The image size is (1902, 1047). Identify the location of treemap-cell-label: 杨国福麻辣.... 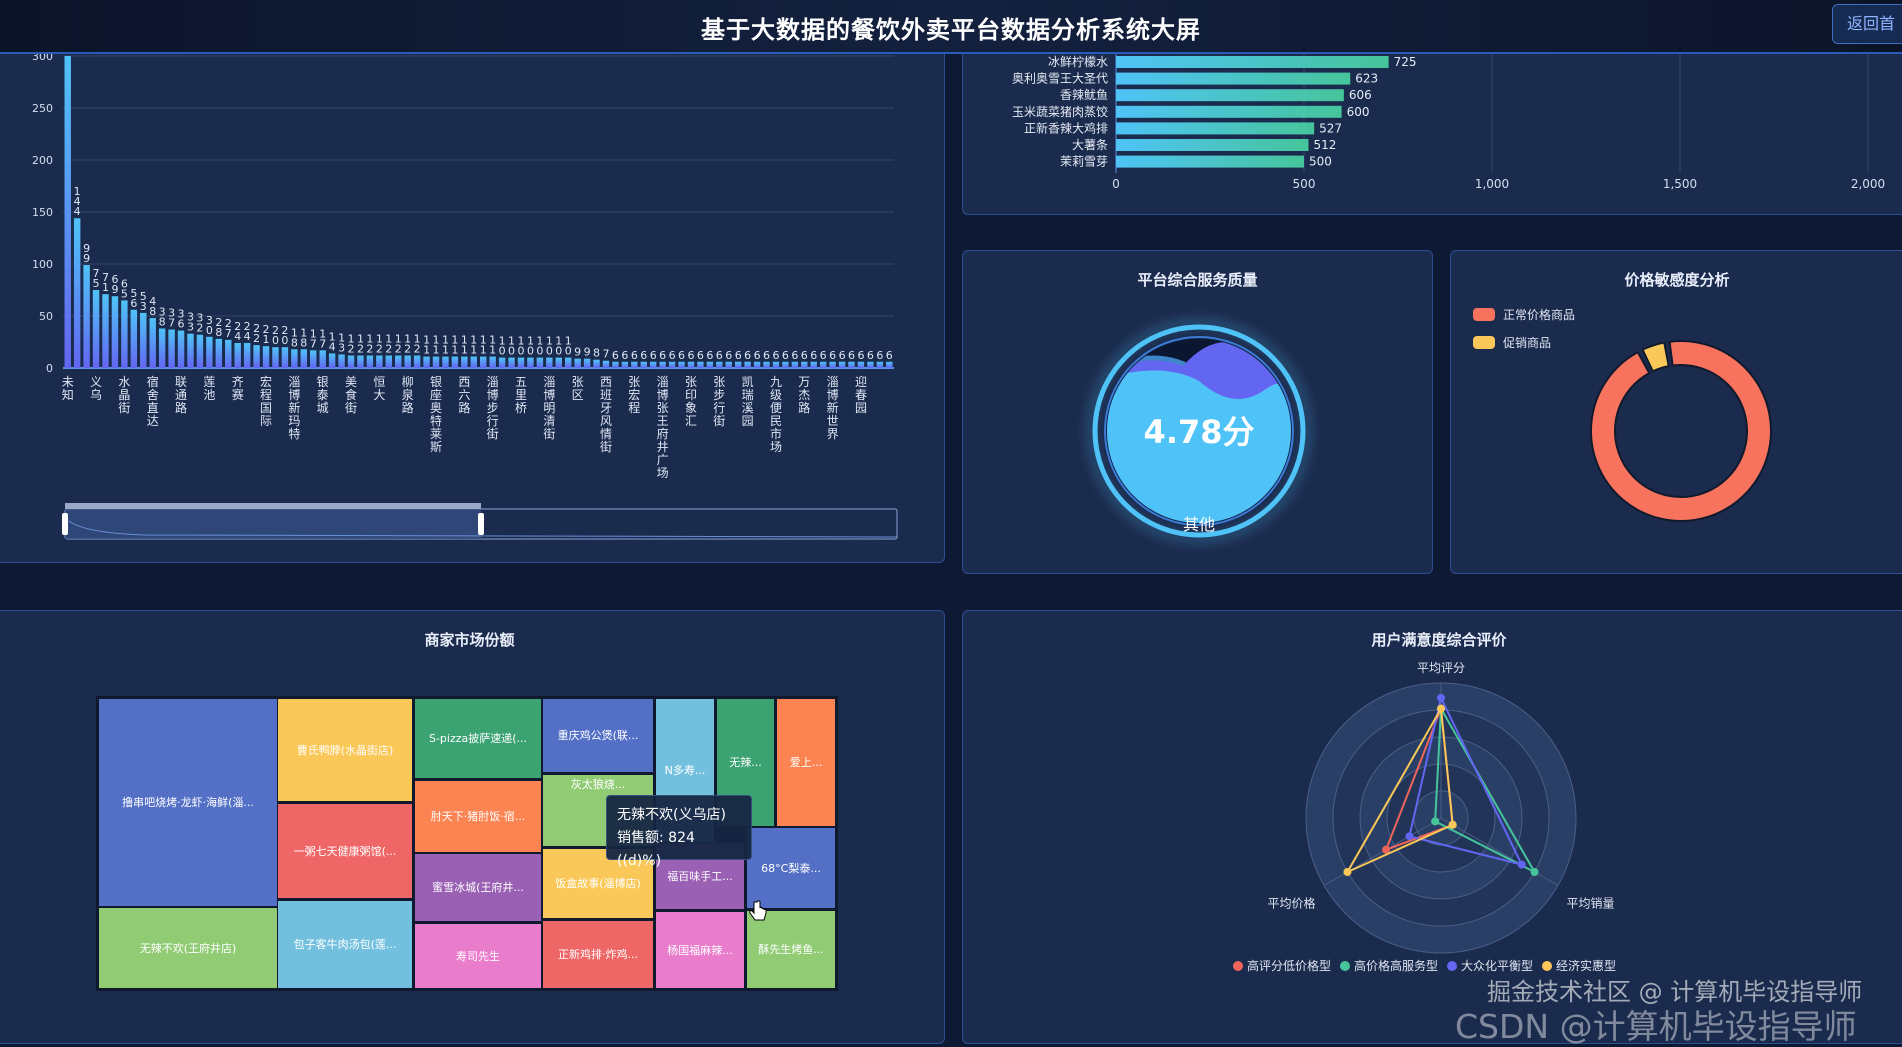
(700, 950).